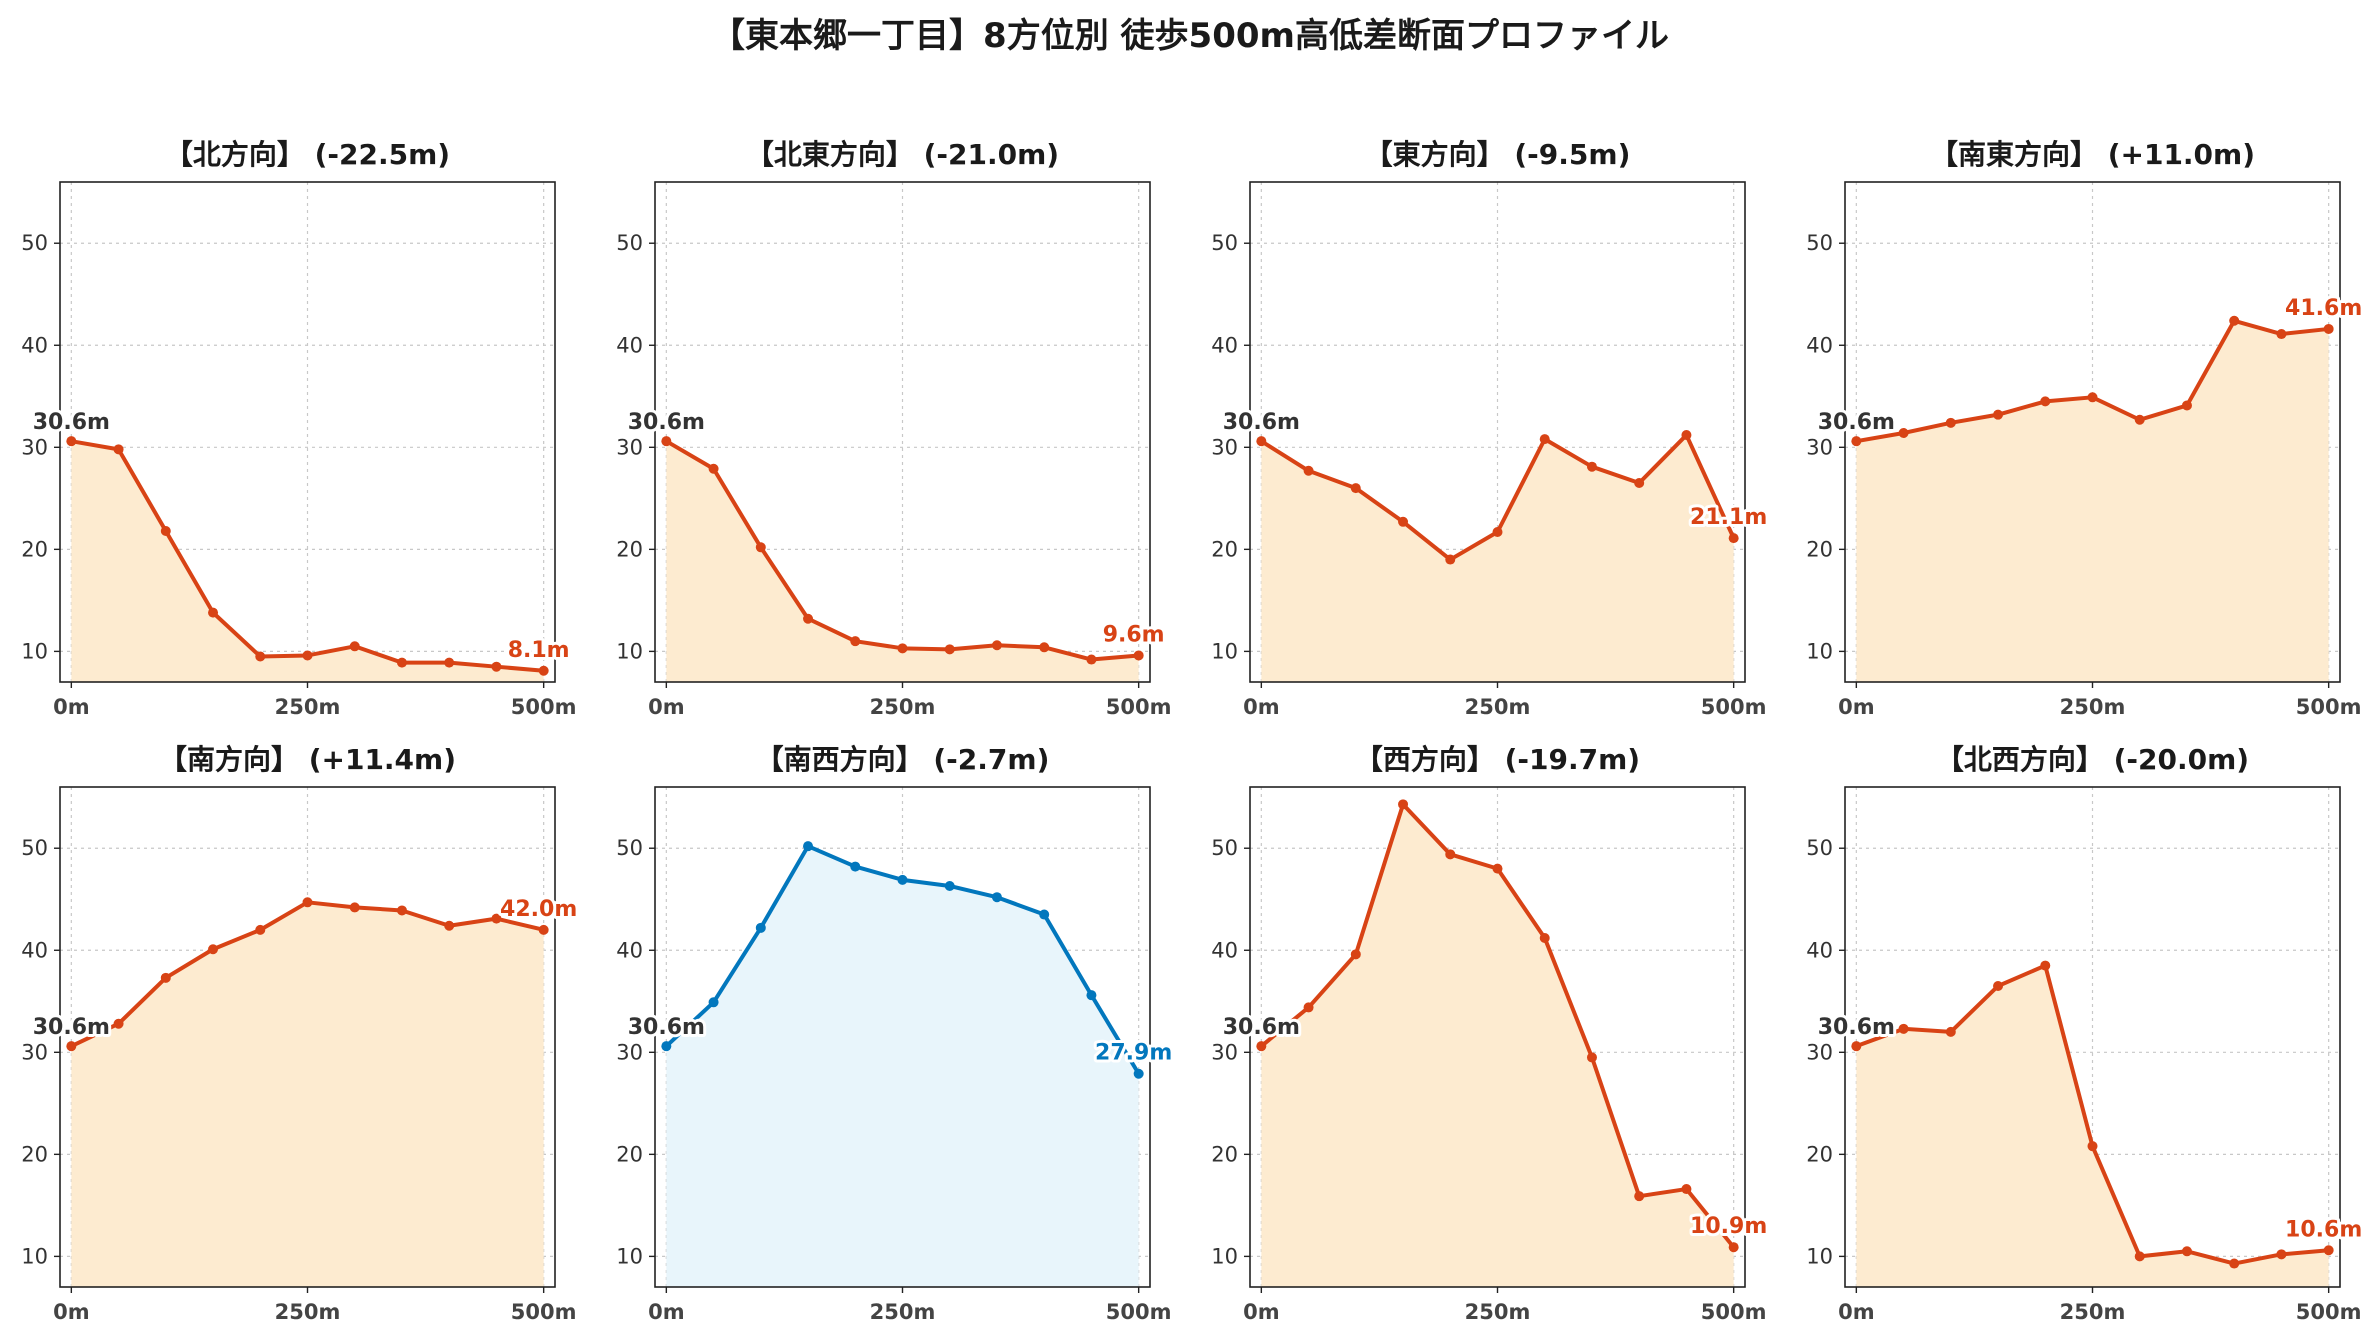  I want to click on end-elevation-label: 9.6m, so click(1134, 634).